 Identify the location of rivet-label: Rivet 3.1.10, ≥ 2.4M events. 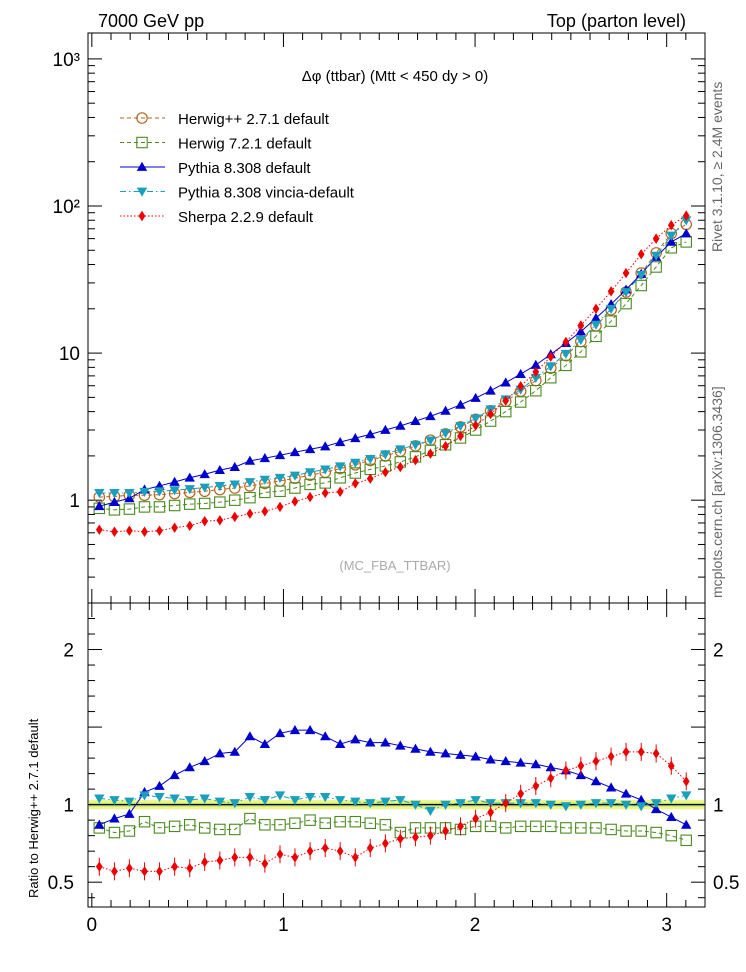
(717, 167).